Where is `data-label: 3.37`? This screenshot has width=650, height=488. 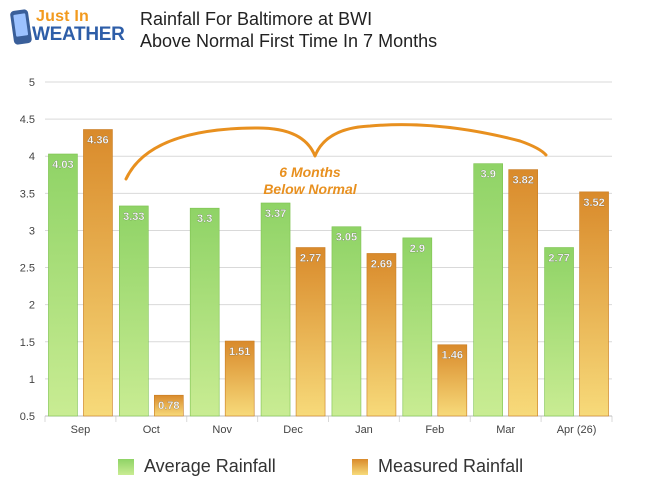
data-label: 3.37 is located at coordinates (275, 214).